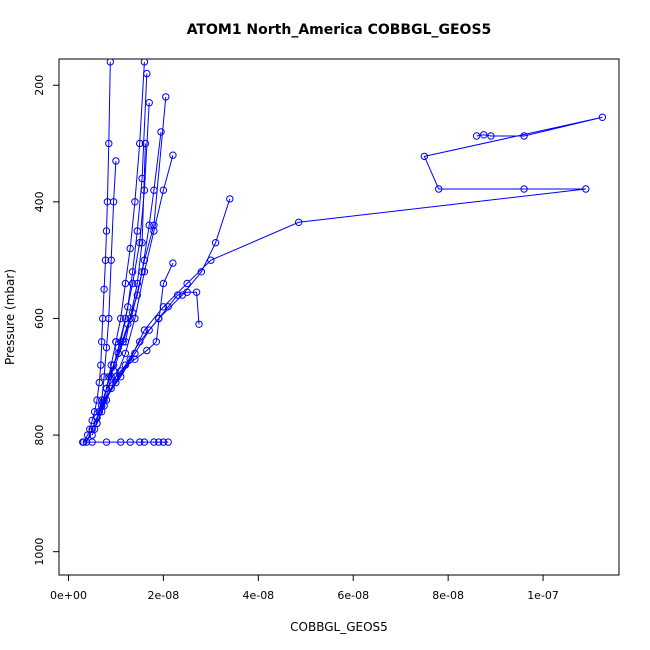 This screenshot has height=650, width=650. I want to click on y-tick-label: 600, so click(39, 318).